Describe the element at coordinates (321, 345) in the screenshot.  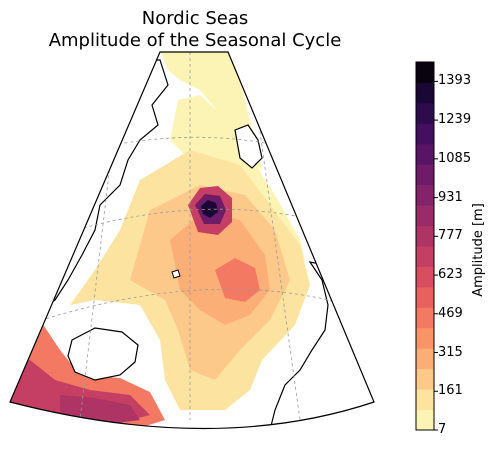
I see `norway-land` at that location.